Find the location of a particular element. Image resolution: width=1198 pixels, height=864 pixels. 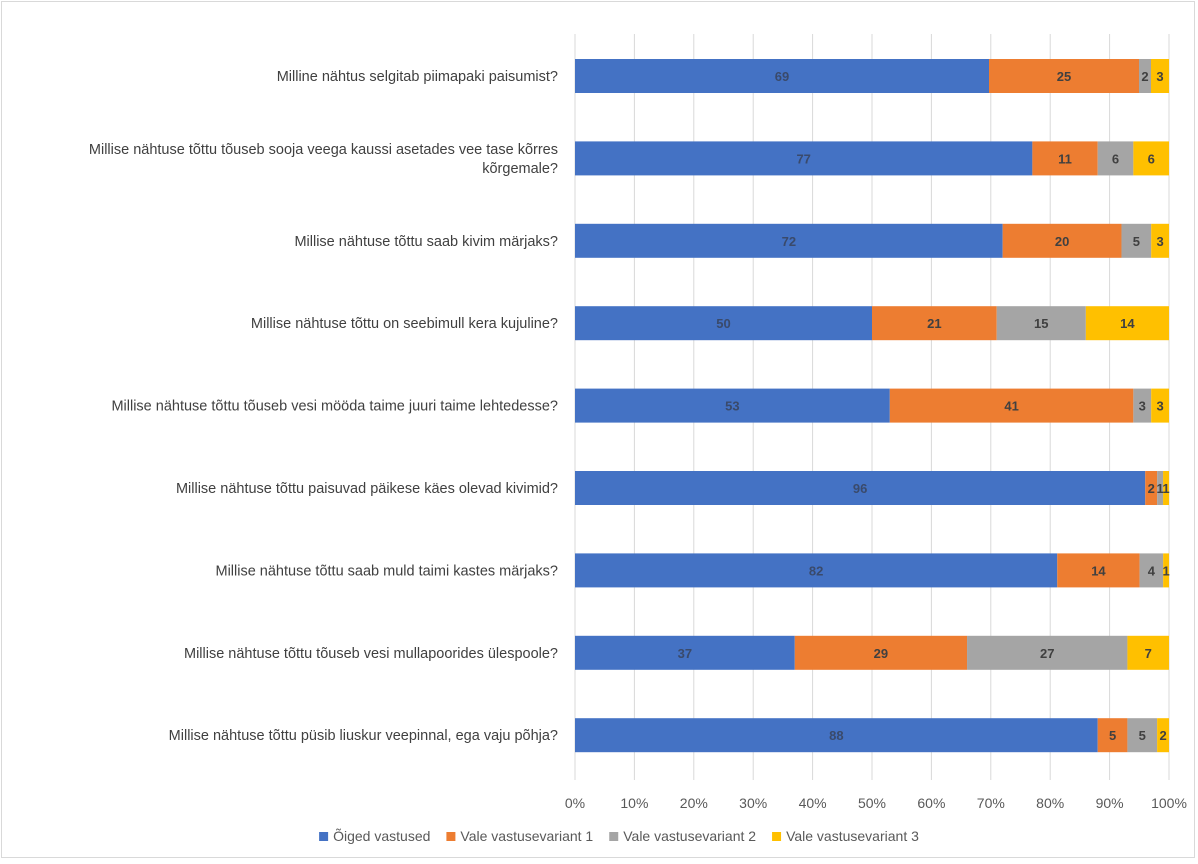

data-label: 20 is located at coordinates (1062, 241).